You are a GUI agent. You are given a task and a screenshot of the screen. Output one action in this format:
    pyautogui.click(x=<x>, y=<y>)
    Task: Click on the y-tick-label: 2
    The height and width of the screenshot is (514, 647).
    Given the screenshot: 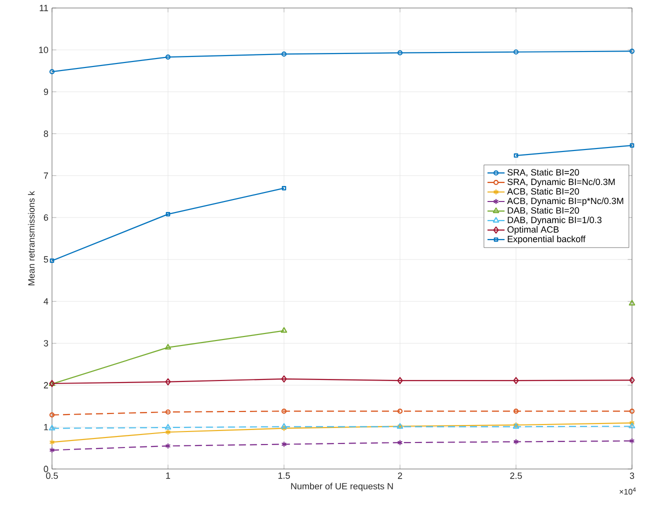 What is the action you would take?
    pyautogui.click(x=46, y=385)
    